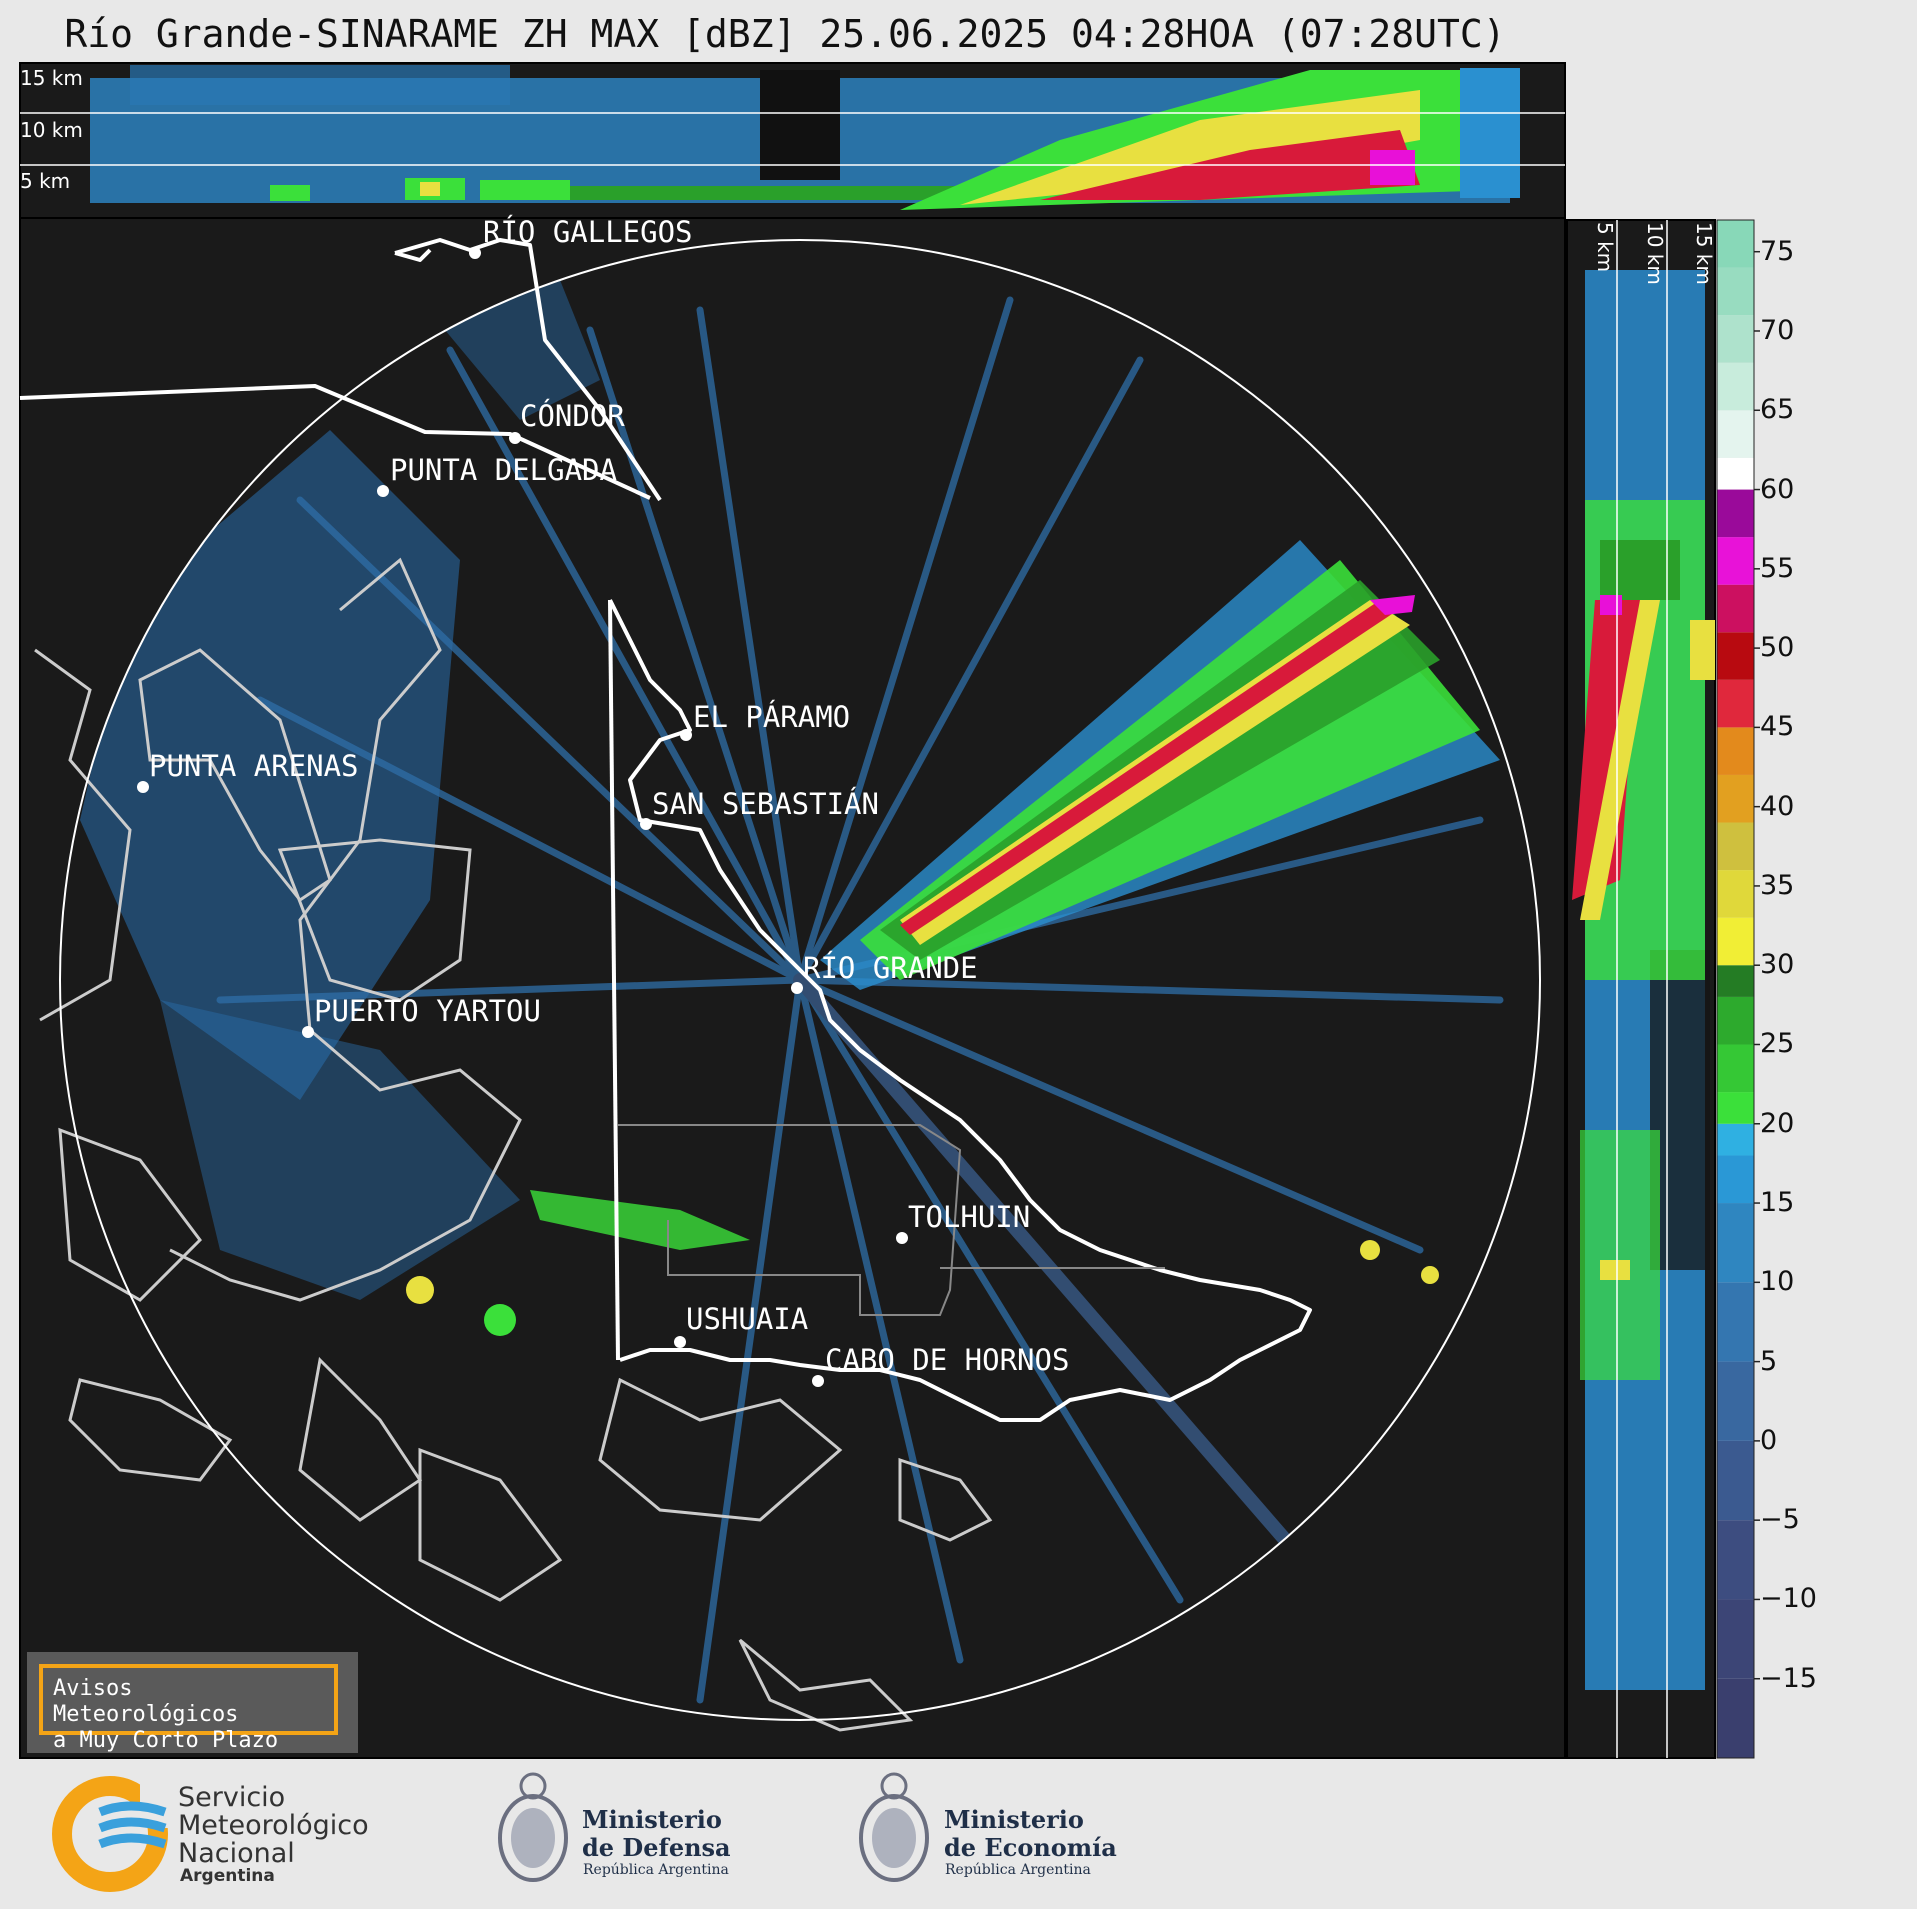 The width and height of the screenshot is (1917, 1909). What do you see at coordinates (765, 804) in the screenshot?
I see `city-label-san-sebastian: SAN SEBASTIÁN` at bounding box center [765, 804].